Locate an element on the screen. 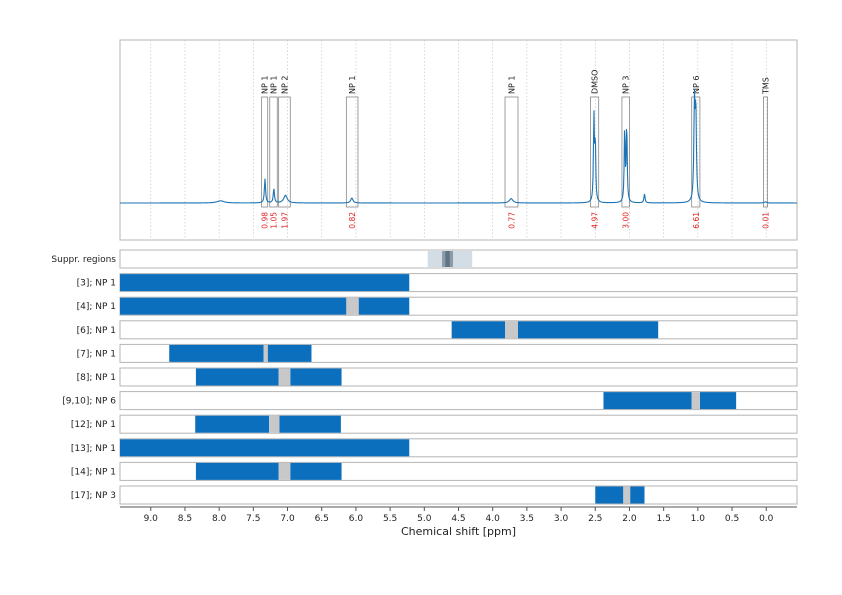 The width and height of the screenshot is (842, 595). region-row-label: [4]; NP 1 is located at coordinates (96, 307).